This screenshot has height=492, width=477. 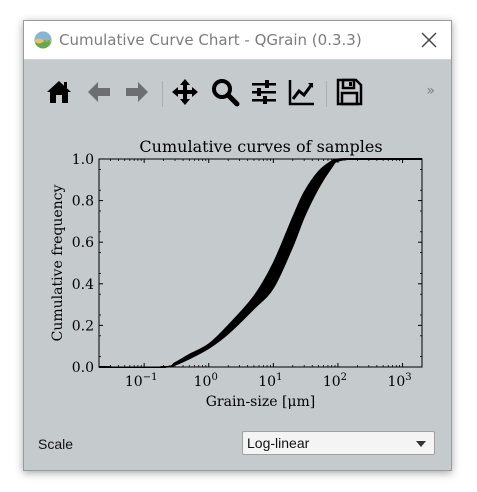 What do you see at coordinates (270, 381) in the screenshot?
I see `x-tick-label: 10¹` at bounding box center [270, 381].